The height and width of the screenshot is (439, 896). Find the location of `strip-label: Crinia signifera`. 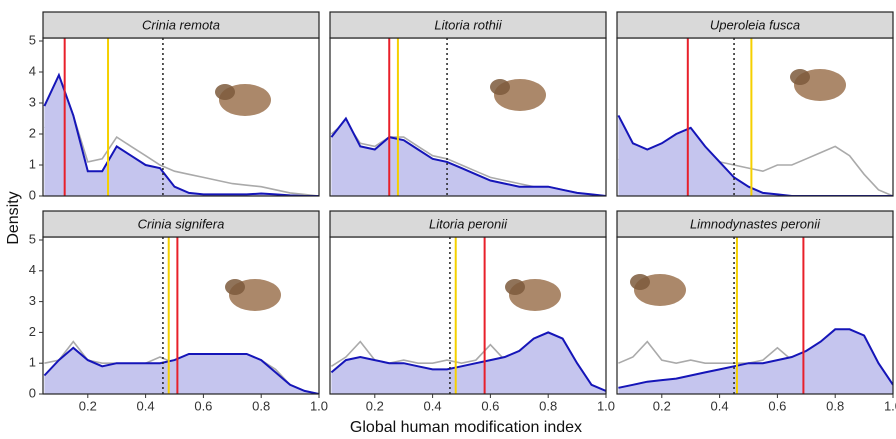

strip-label: Crinia signifera is located at coordinates (181, 223).